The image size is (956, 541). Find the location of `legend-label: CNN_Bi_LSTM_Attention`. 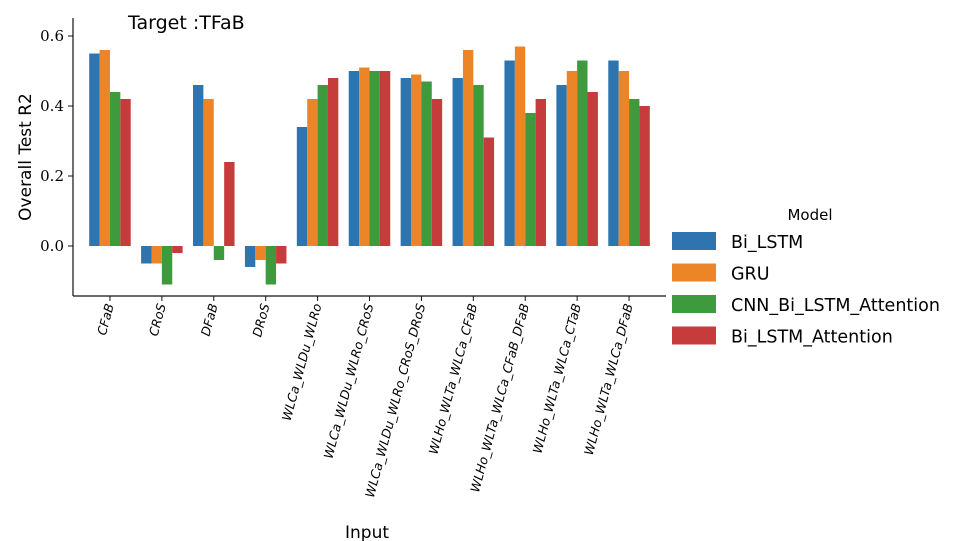

legend-label: CNN_Bi_LSTM_Attention is located at coordinates (835, 306).